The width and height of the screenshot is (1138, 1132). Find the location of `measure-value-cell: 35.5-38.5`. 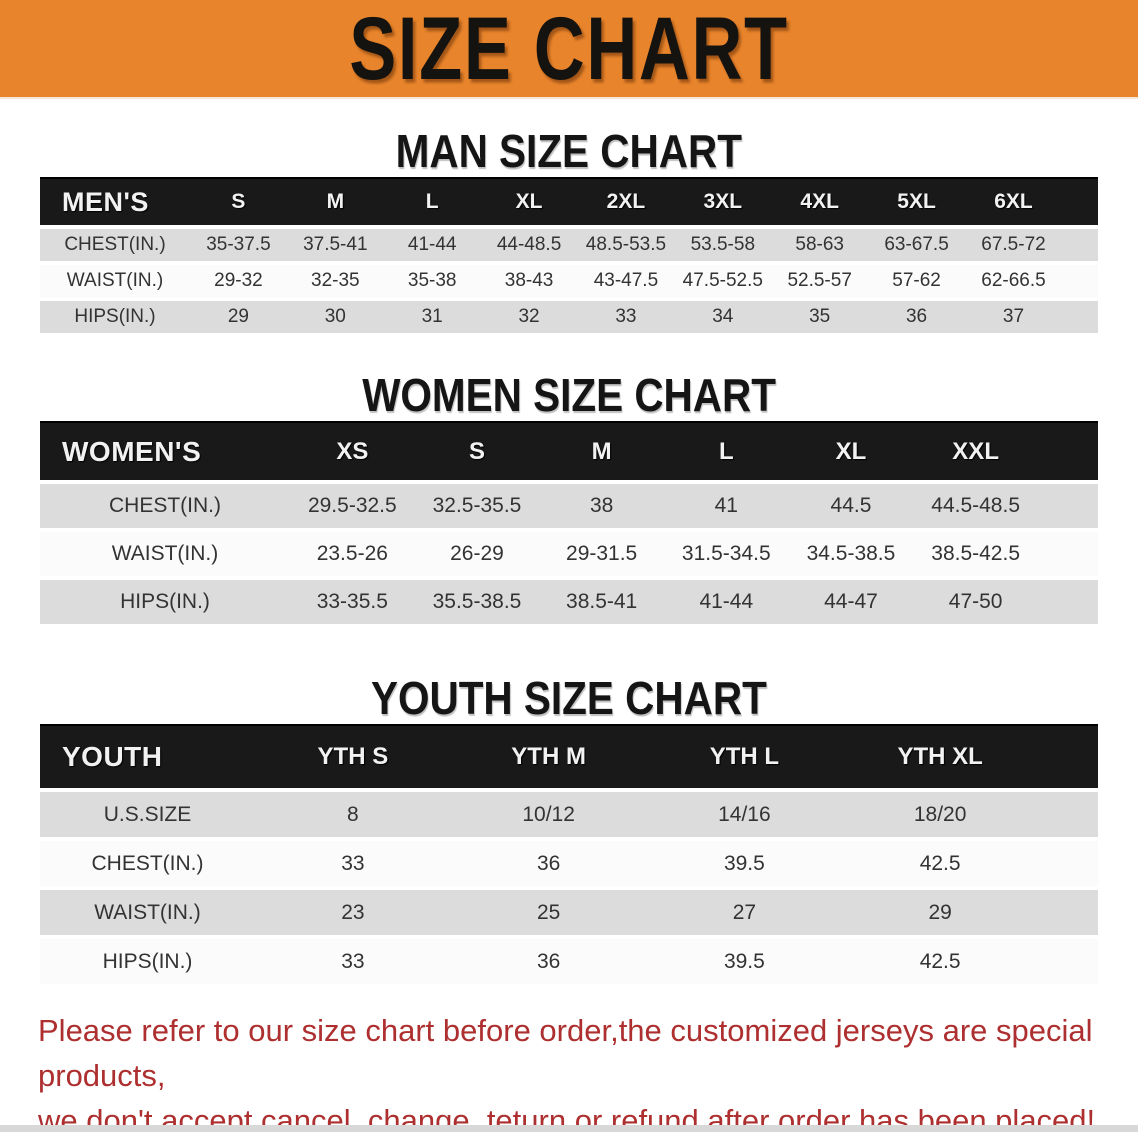

measure-value-cell: 35.5-38.5 is located at coordinates (477, 603).